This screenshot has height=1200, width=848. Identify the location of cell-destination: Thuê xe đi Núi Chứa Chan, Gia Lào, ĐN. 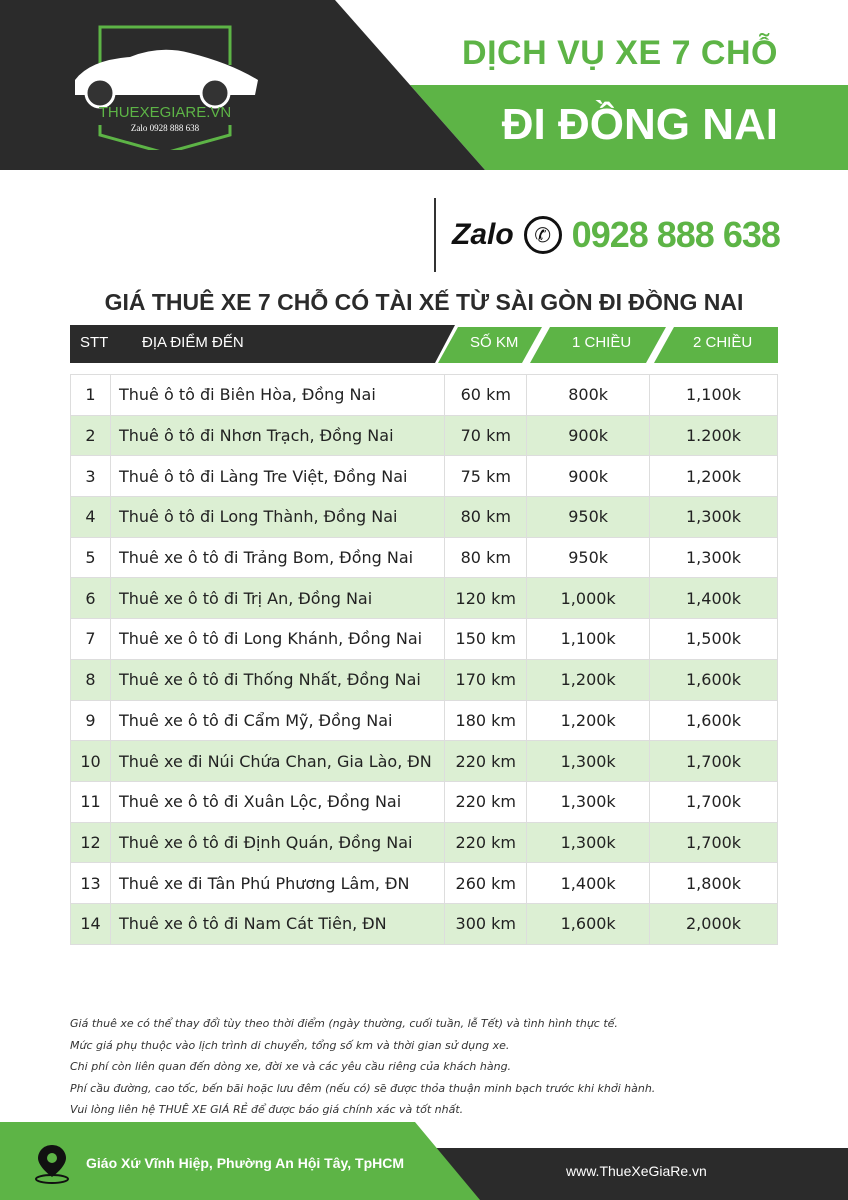
(277, 761).